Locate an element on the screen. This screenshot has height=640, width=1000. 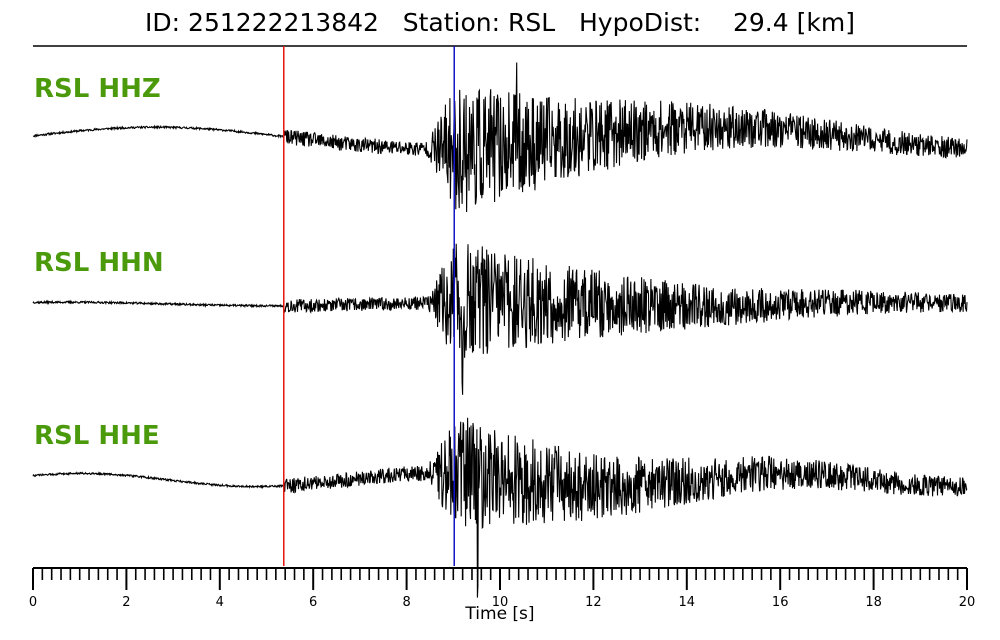
picks-layer is located at coordinates (369, 306).